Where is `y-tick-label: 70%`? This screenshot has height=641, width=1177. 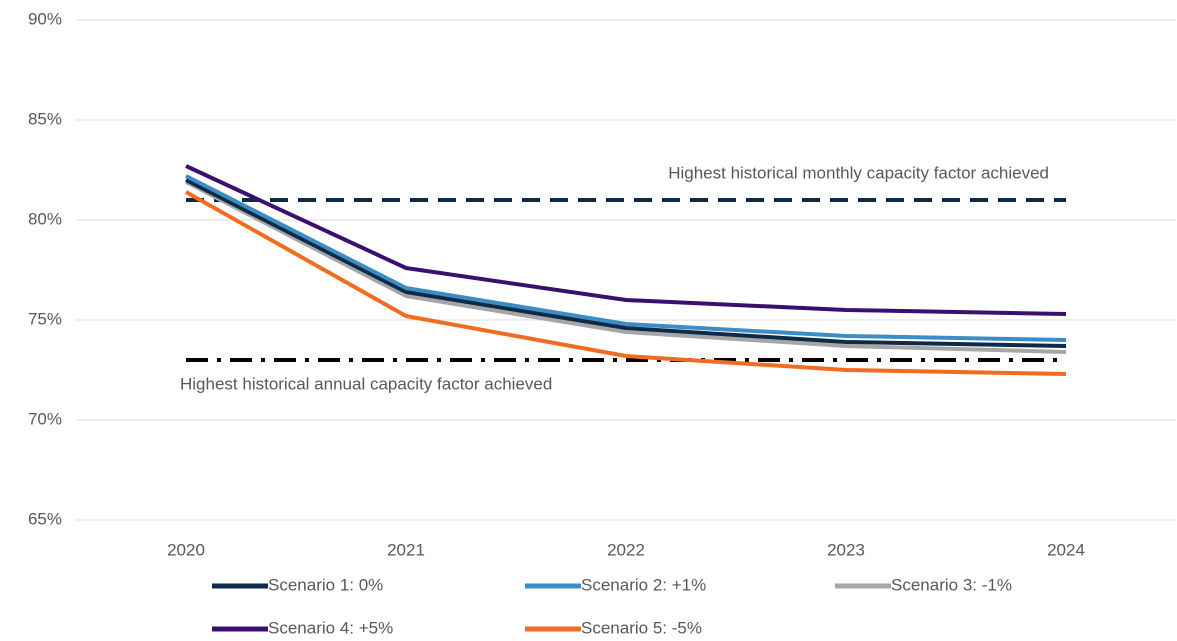 y-tick-label: 70% is located at coordinates (45, 418).